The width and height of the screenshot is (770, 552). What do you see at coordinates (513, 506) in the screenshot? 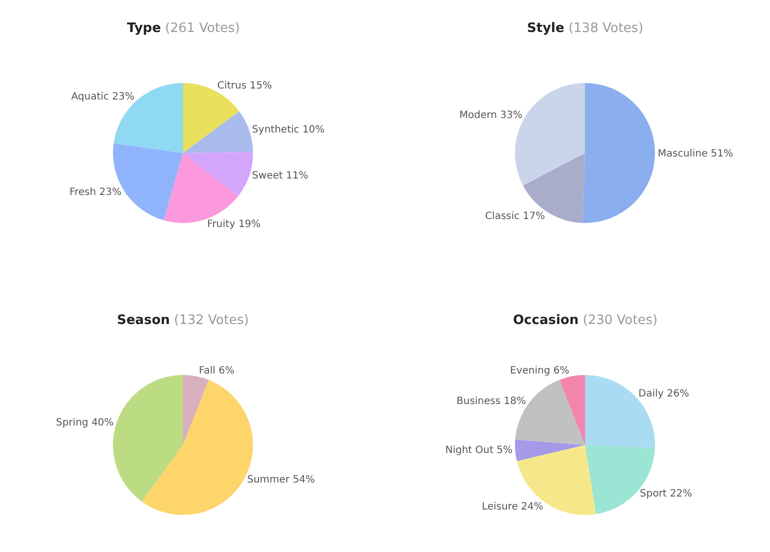
I see `slice-label: Leisure 24%` at bounding box center [513, 506].